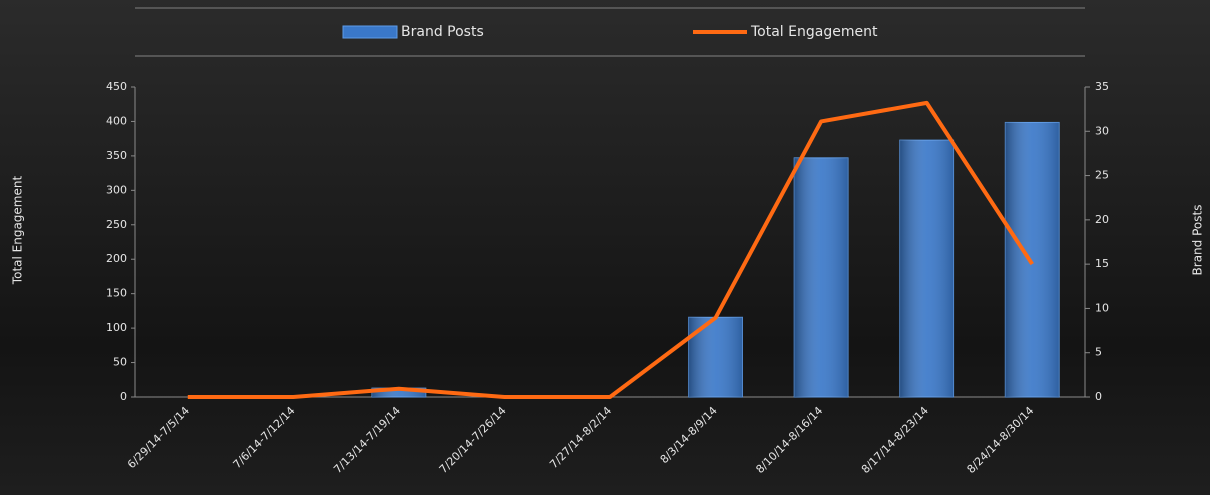 Image resolution: width=1210 pixels, height=495 pixels. Describe the element at coordinates (116, 293) in the screenshot. I see `y-tick-label: 150` at that location.